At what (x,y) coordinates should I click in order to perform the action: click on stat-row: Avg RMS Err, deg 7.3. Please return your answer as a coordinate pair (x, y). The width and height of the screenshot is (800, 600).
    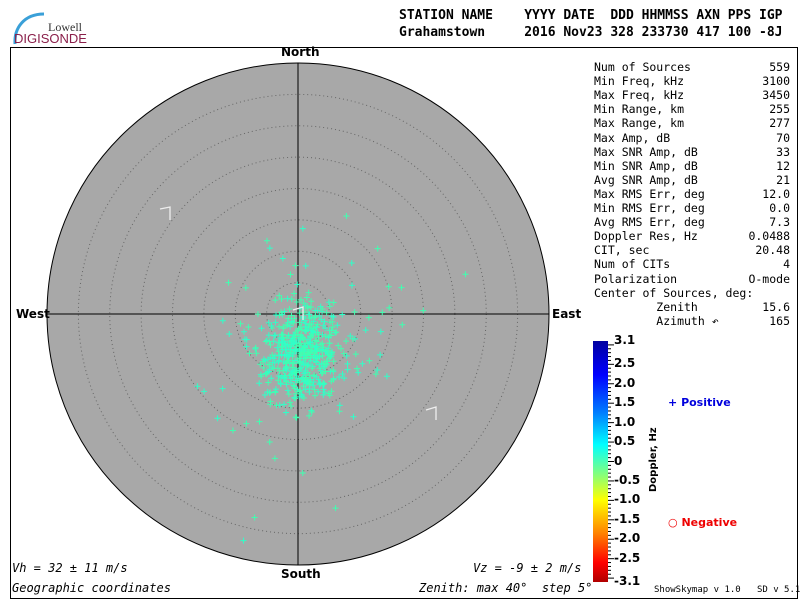
    Looking at the image, I should click on (692, 222).